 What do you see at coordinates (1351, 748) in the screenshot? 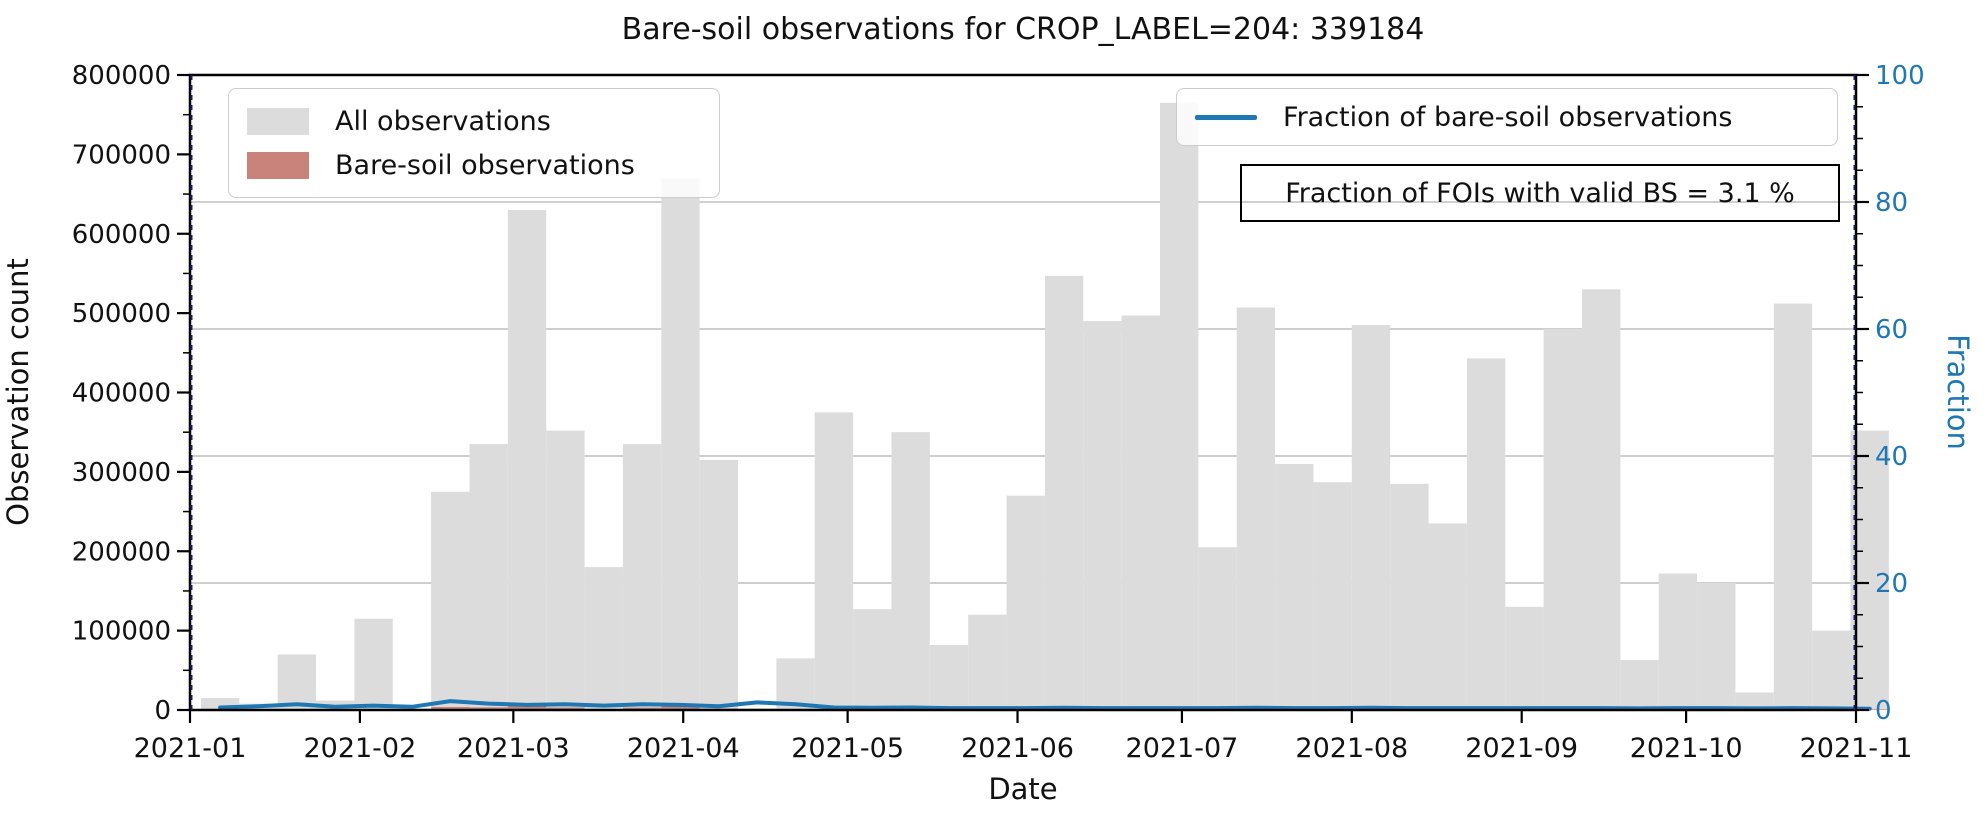
I see `x-tick-label: 2021-08` at bounding box center [1351, 748].